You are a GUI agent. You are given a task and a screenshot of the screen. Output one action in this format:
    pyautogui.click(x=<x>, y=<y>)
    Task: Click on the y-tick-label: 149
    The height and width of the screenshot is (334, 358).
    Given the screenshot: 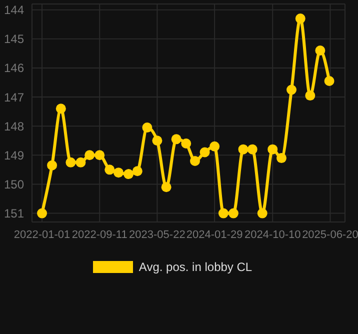 What is the action you would take?
    pyautogui.click(x=14, y=155)
    